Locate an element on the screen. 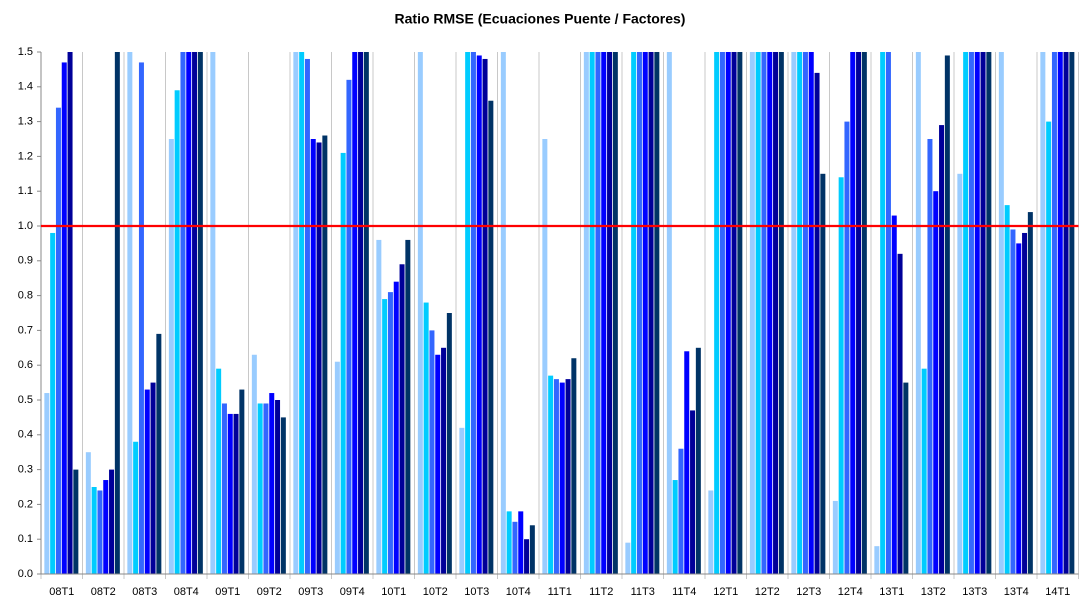  x-tick-label: 13T1 is located at coordinates (891, 592).